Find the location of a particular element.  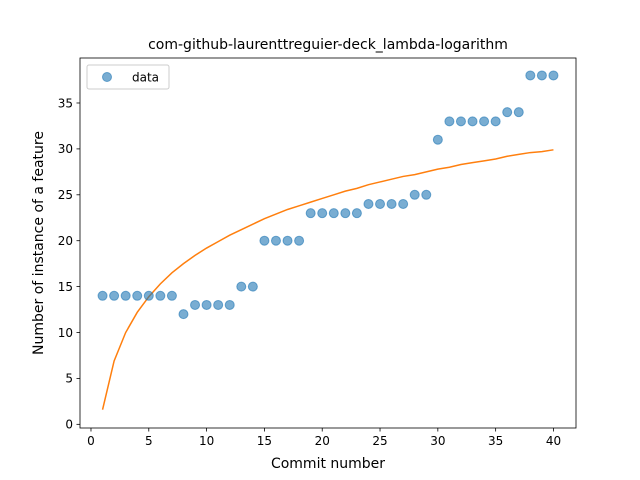

y-tick-label: 25 is located at coordinates (65, 195).